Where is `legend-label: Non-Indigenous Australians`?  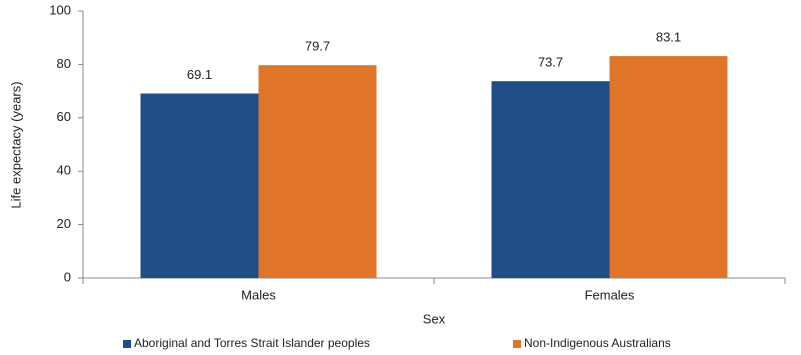
legend-label: Non-Indigenous Australians is located at coordinates (597, 343).